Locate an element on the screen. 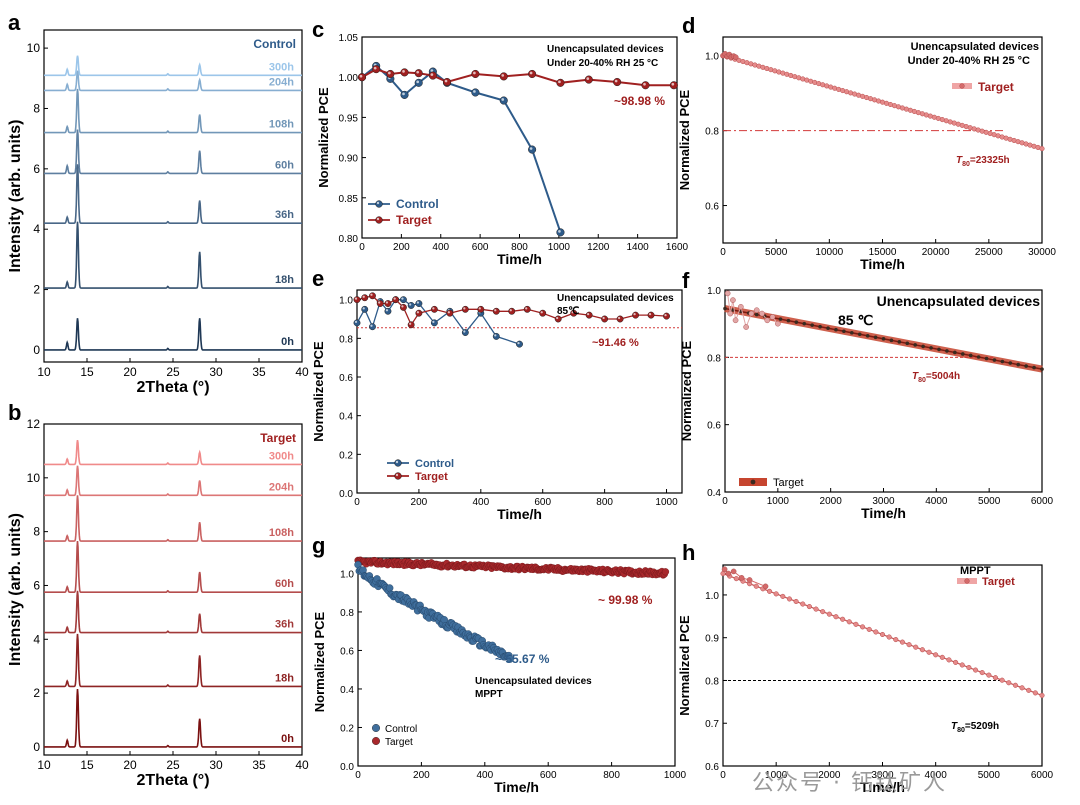 The image size is (1080, 805). x-tick-label: 200 is located at coordinates (419, 502).